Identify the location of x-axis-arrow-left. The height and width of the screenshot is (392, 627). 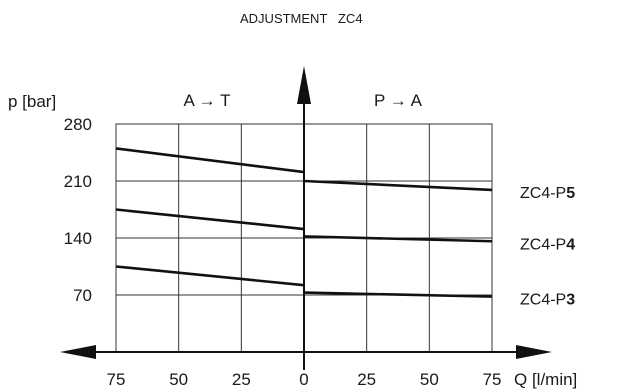
(78, 352).